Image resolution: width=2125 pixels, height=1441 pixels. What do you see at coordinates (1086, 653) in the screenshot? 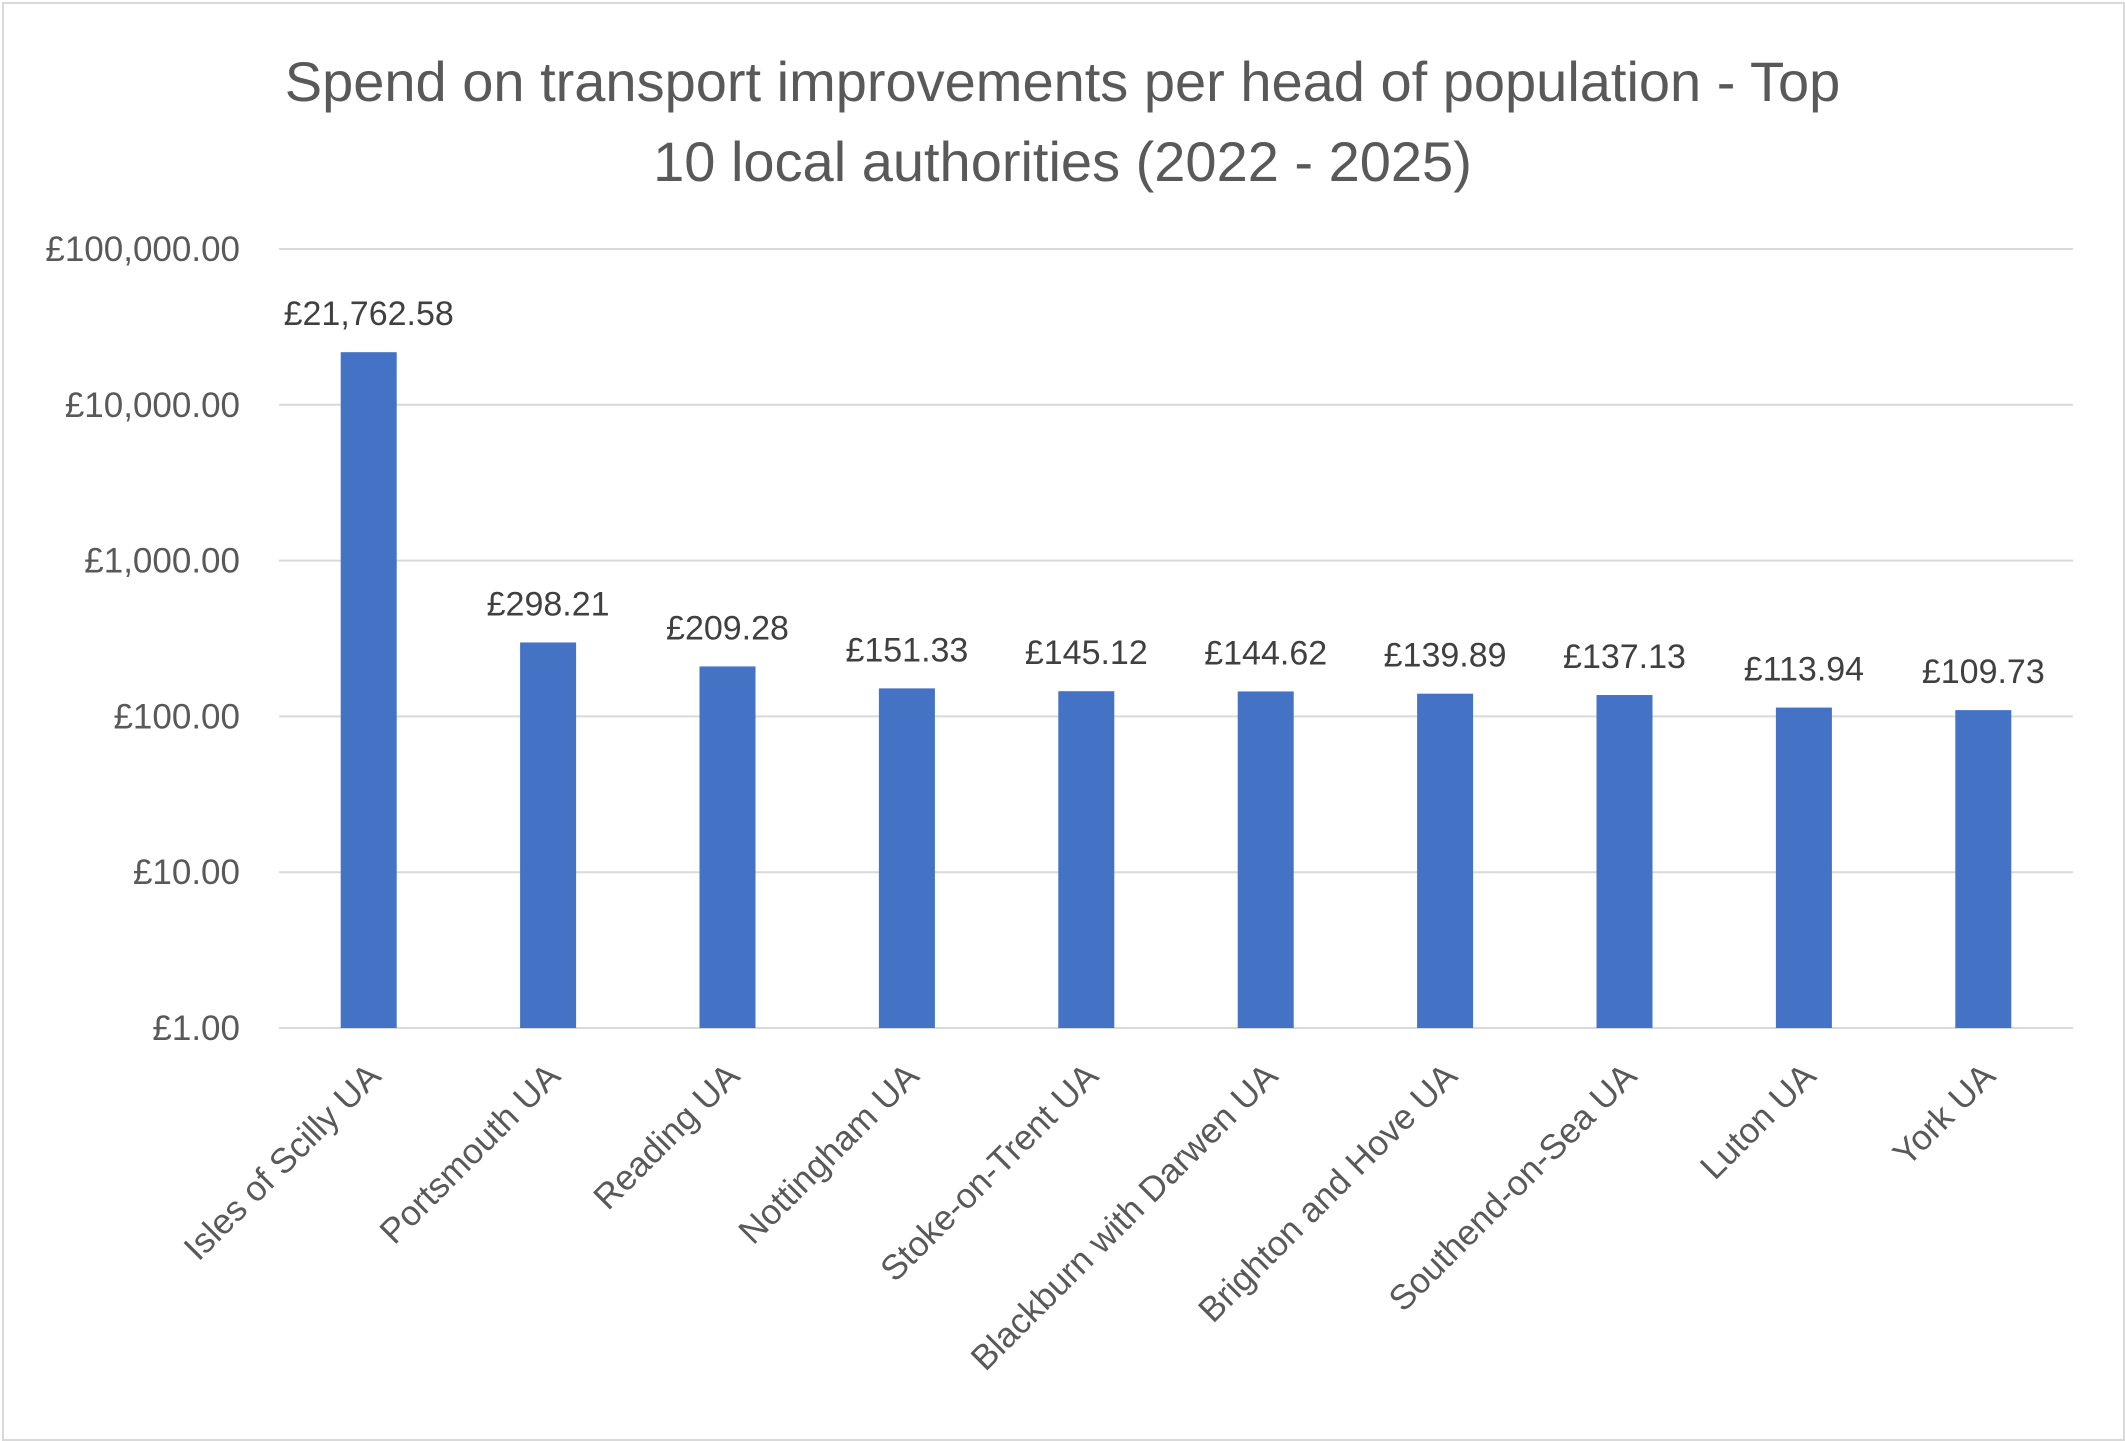
I see `data-label: £145.12` at bounding box center [1086, 653].